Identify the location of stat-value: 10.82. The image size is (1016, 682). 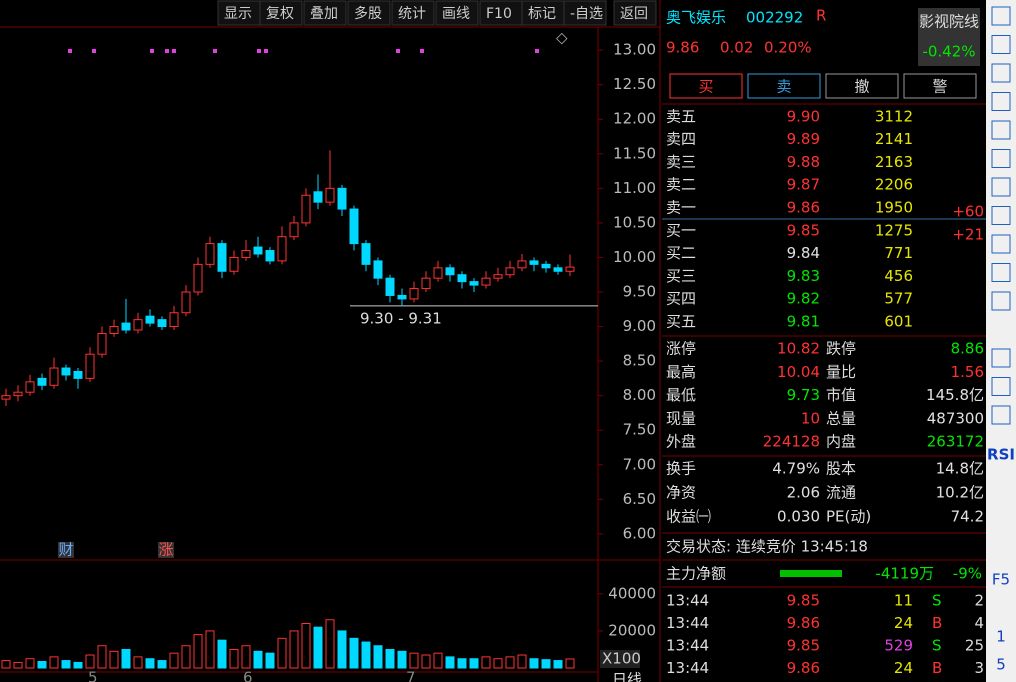
(798, 349).